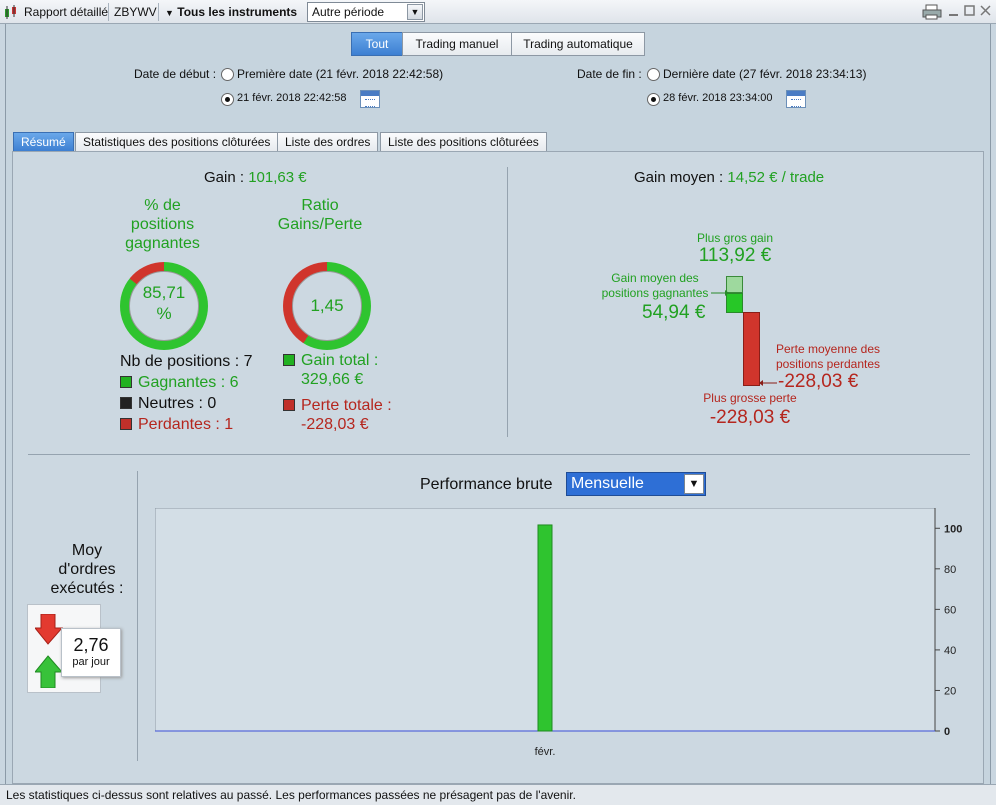  I want to click on winners-count: Gagnantes : 6, so click(188, 382).